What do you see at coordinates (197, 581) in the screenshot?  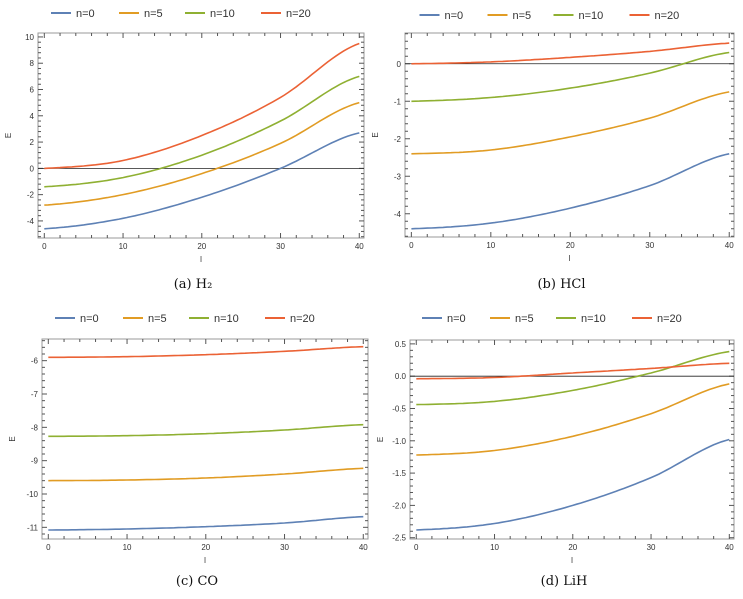 I see `subfigure-caption: (c) CO` at bounding box center [197, 581].